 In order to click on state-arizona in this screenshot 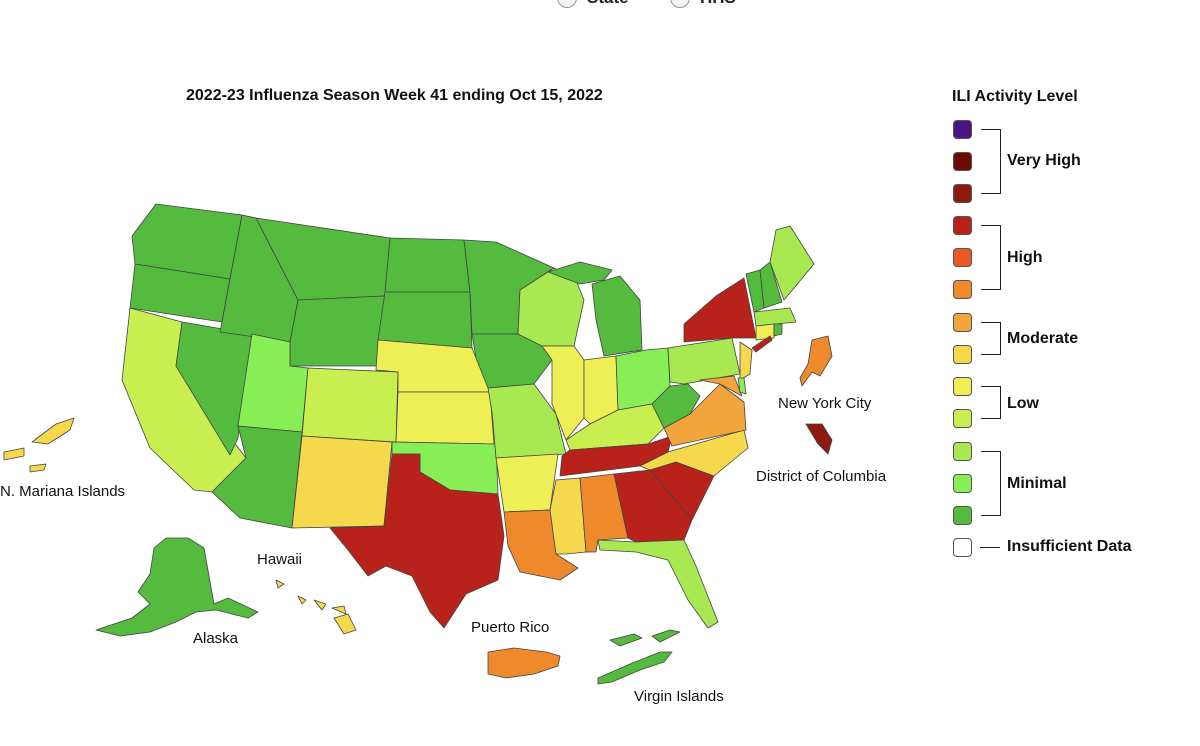, I will do `click(257, 477)`.